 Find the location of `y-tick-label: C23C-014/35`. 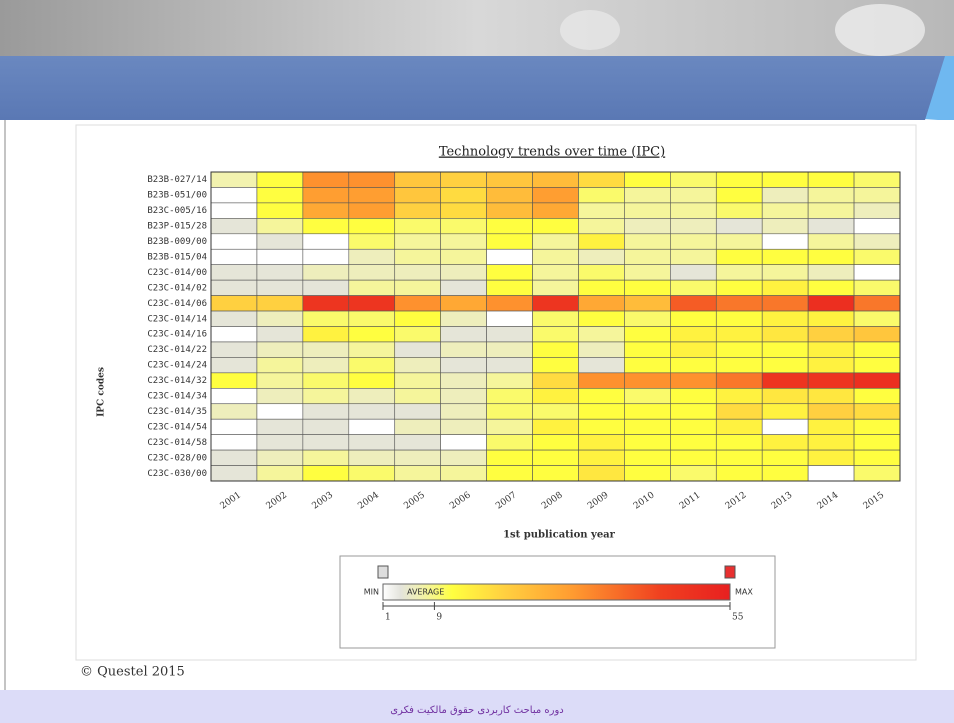

y-tick-label: C23C-014/35 is located at coordinates (177, 412).